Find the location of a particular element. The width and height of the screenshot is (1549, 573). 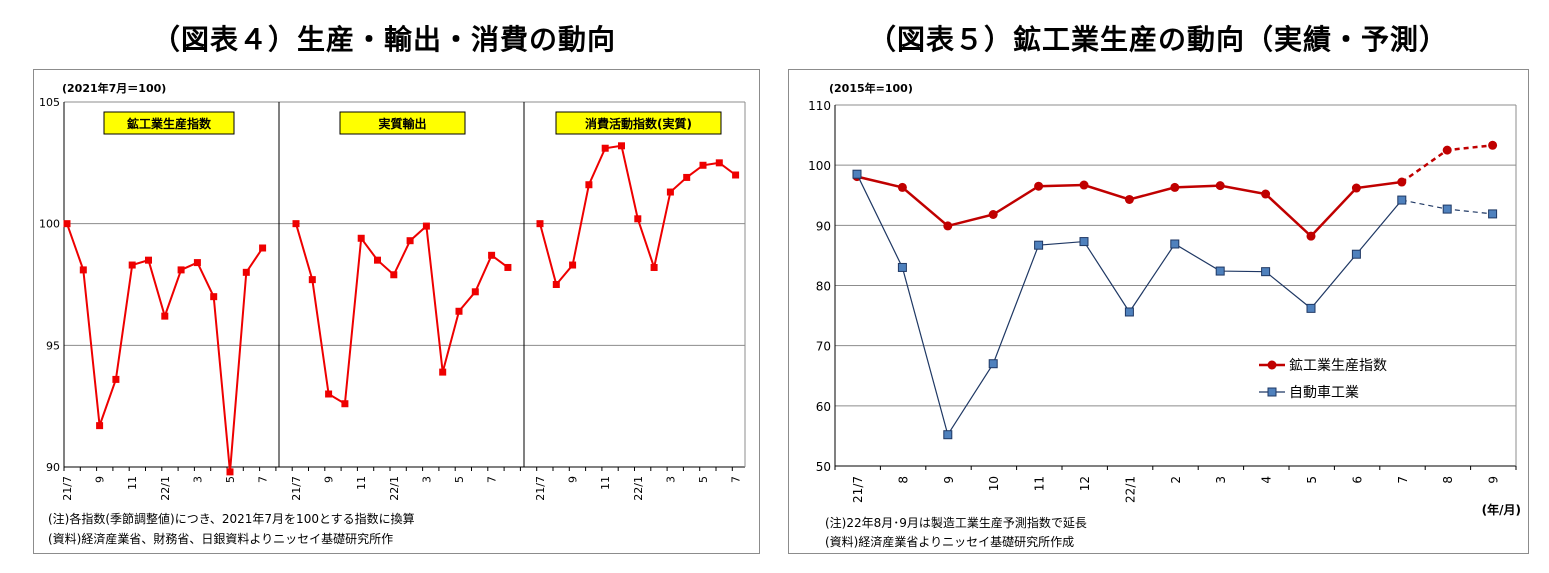

y-tick-label: 95 is located at coordinates (53, 345).